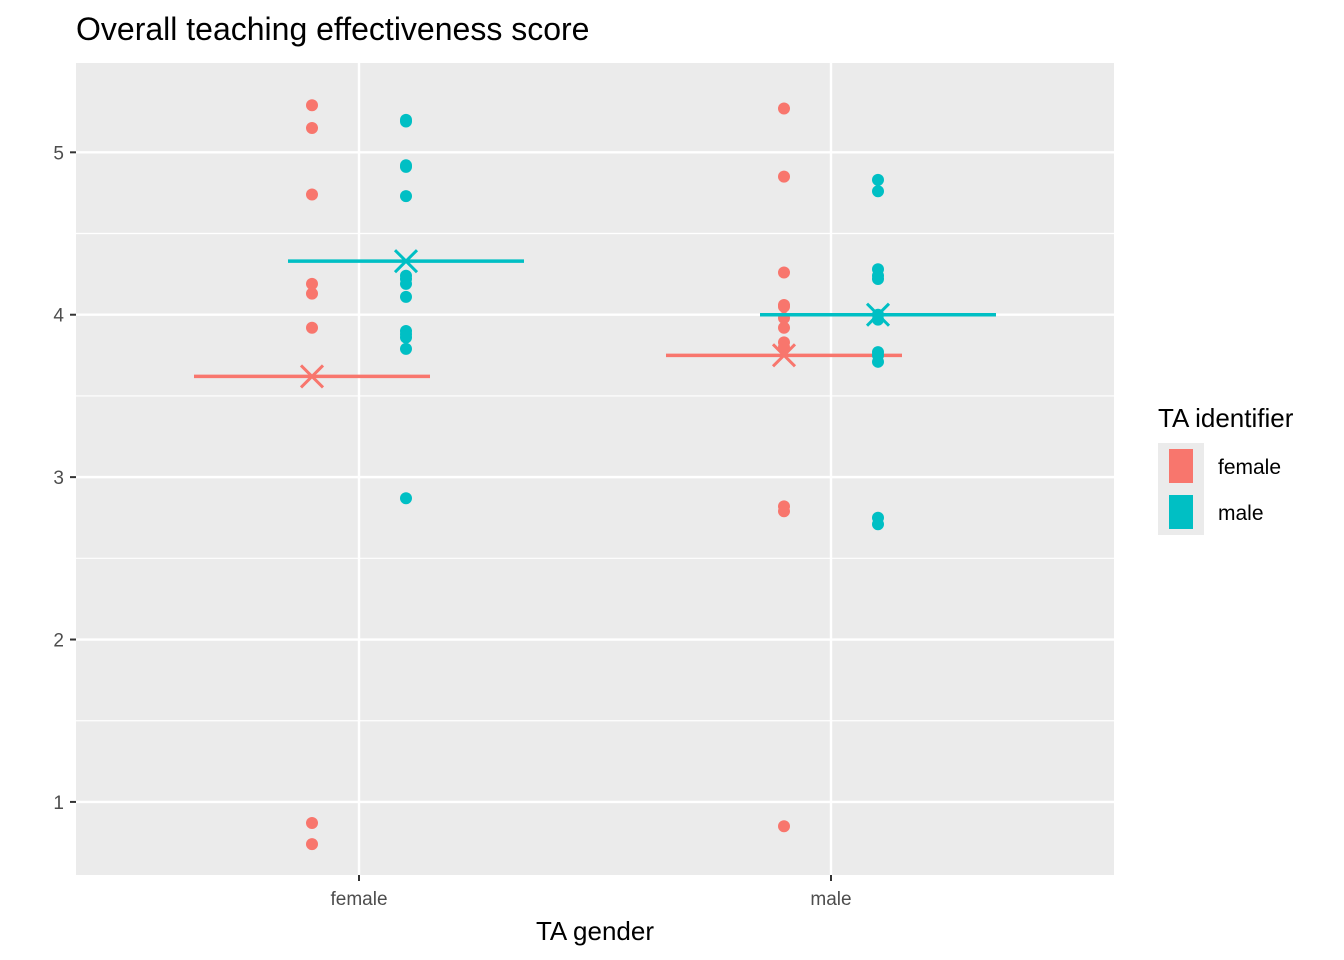 The height and width of the screenshot is (960, 1344). What do you see at coordinates (58, 316) in the screenshot?
I see `y-tick-label: 4` at bounding box center [58, 316].